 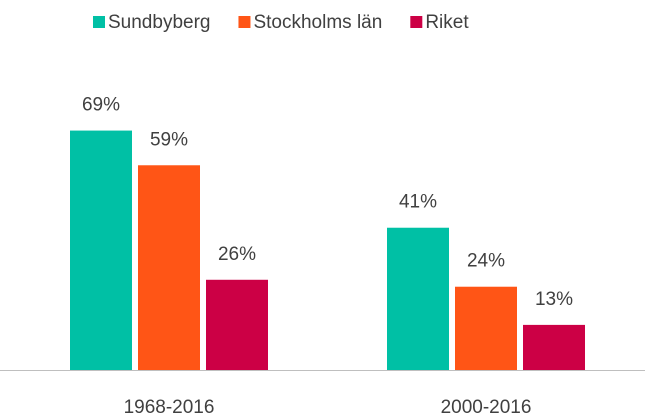 What do you see at coordinates (317, 22) in the screenshot?
I see `legend-label: Stockholms län` at bounding box center [317, 22].